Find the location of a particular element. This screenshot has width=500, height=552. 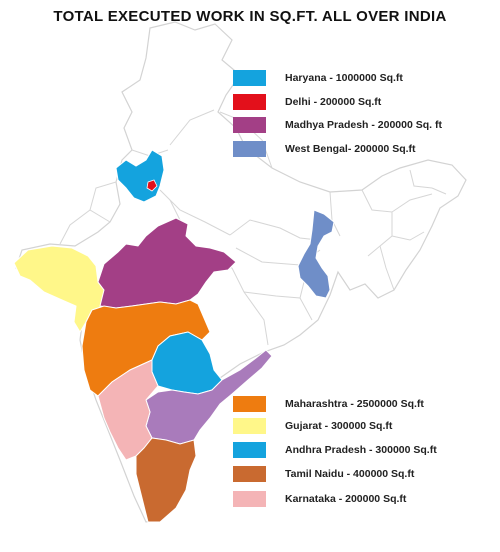

delhi-region is located at coordinates (152, 185).